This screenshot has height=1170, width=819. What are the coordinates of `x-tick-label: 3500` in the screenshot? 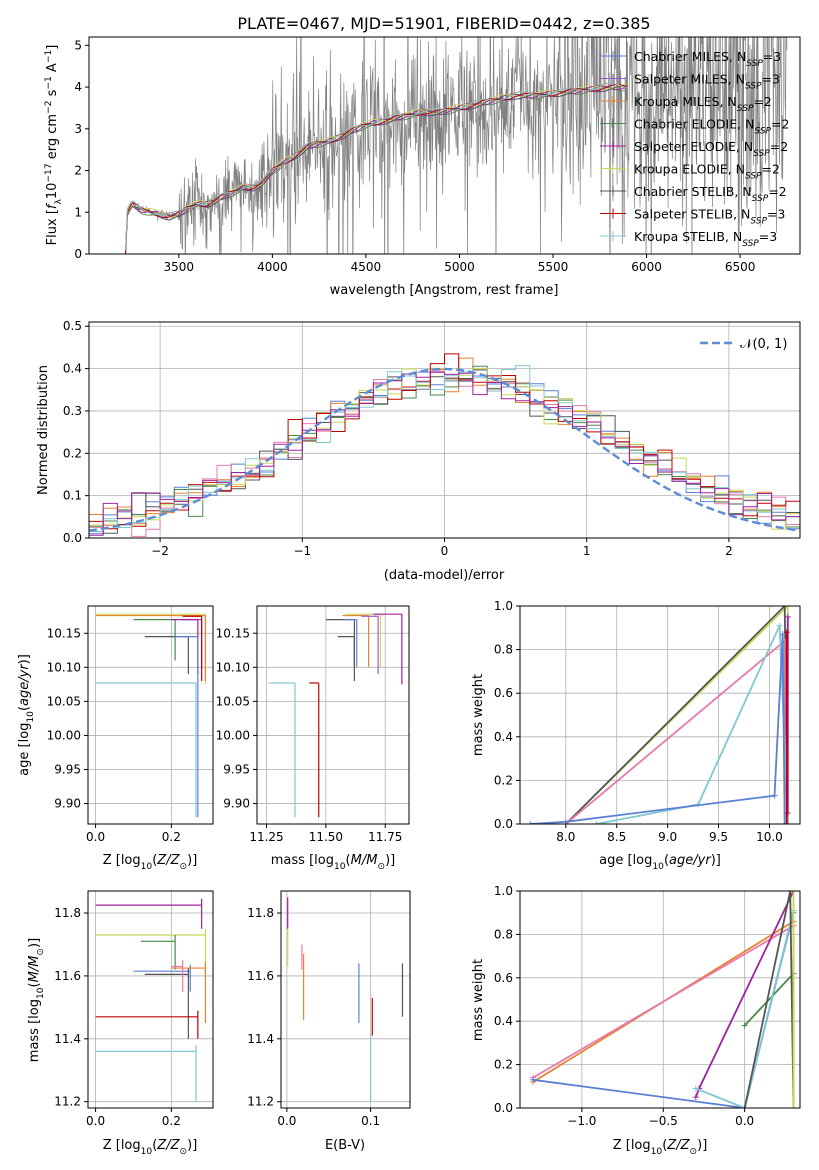 It's located at (179, 267).